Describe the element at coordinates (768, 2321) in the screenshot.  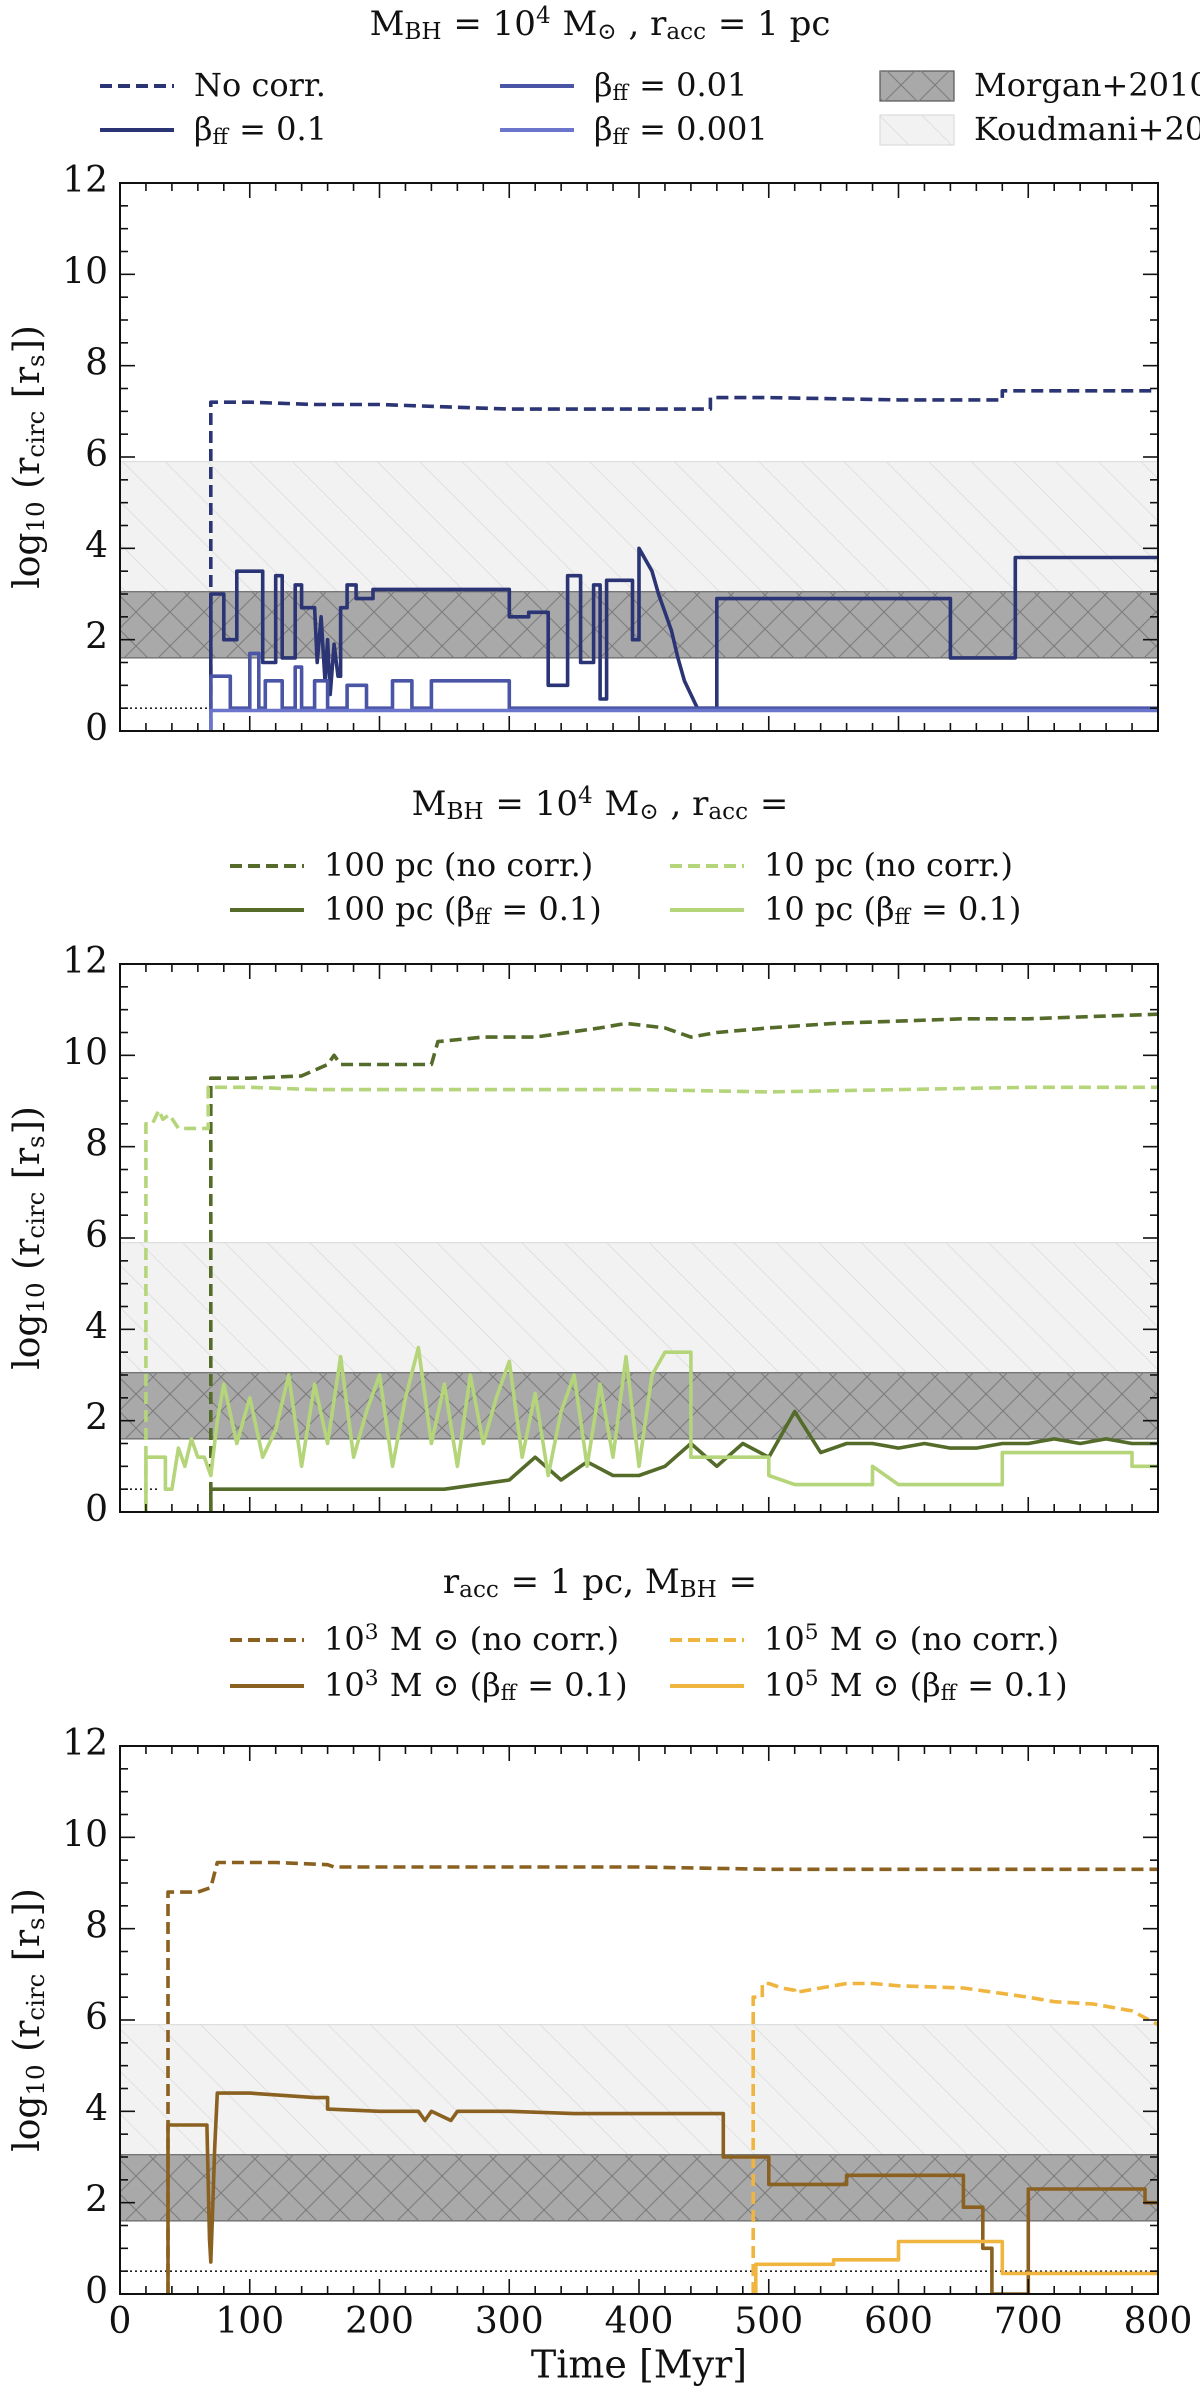
I see `x-tick-label: 500` at that location.